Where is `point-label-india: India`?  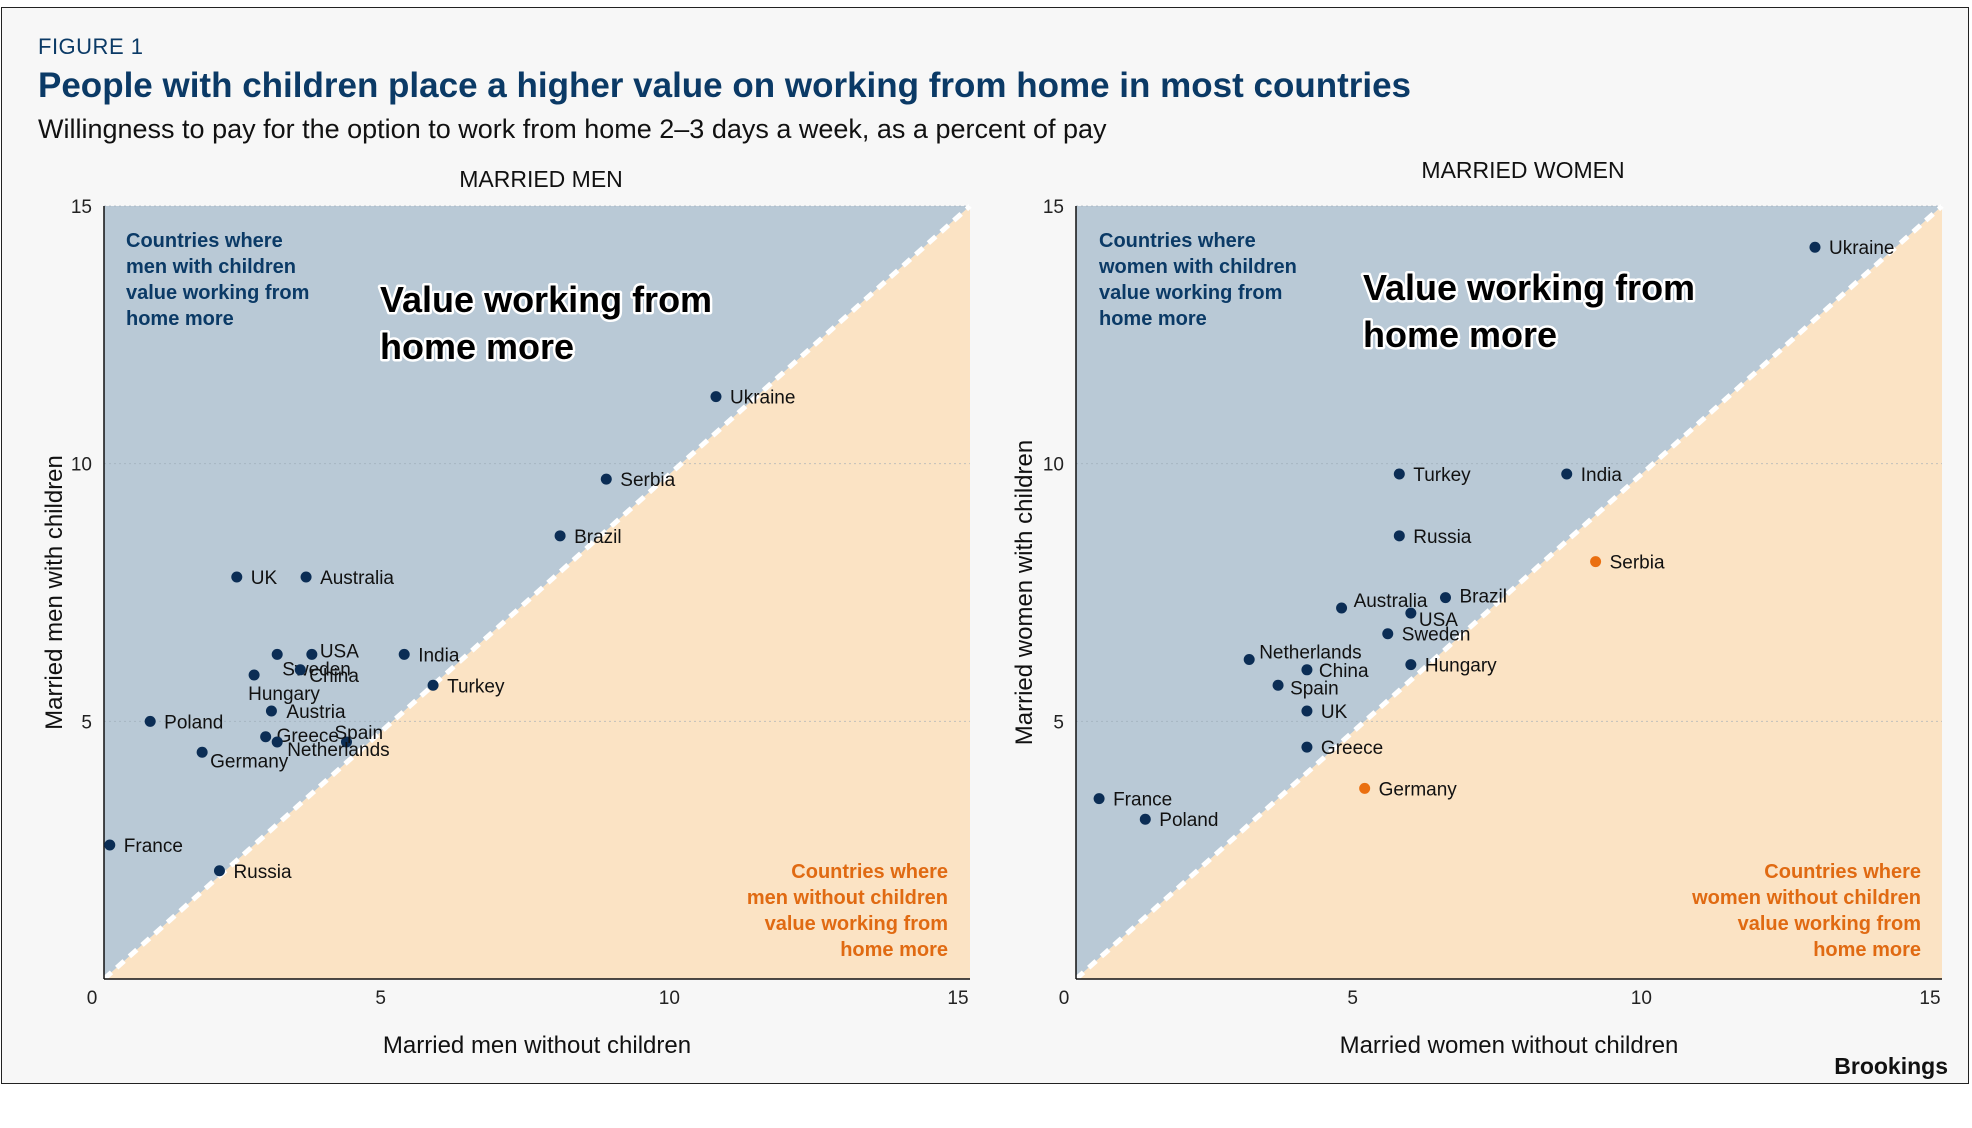
point-label-india: India is located at coordinates (439, 655).